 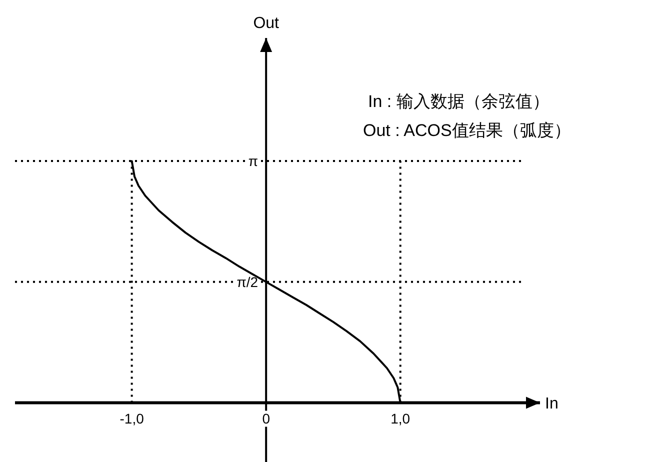 I want to click on x-tick-label: 0, so click(x=266, y=418).